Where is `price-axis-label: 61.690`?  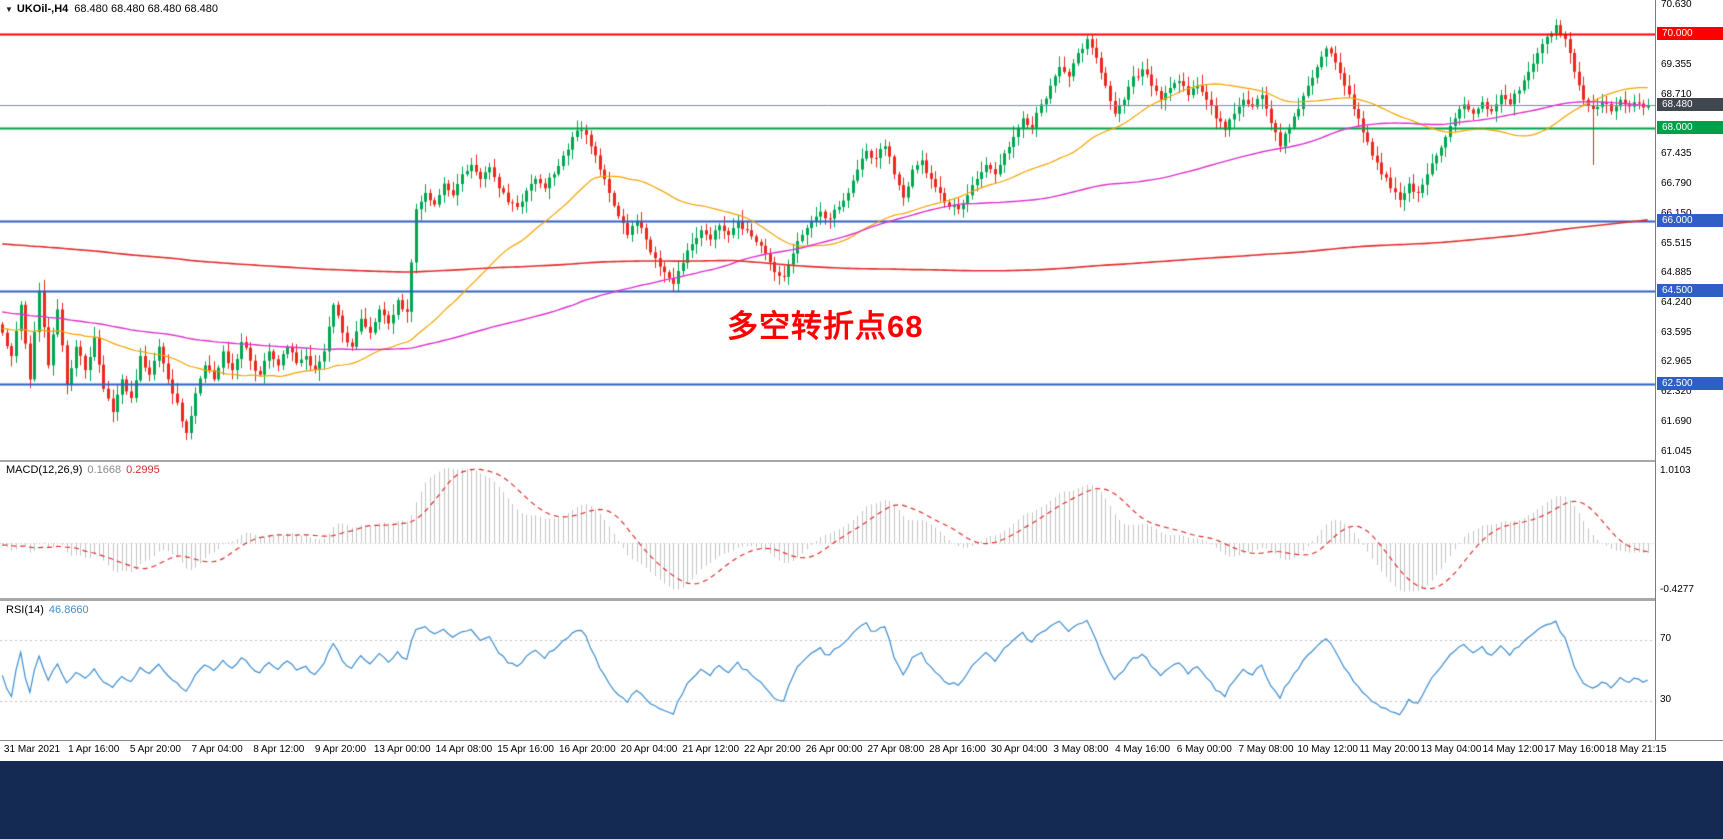 price-axis-label: 61.690 is located at coordinates (1676, 421).